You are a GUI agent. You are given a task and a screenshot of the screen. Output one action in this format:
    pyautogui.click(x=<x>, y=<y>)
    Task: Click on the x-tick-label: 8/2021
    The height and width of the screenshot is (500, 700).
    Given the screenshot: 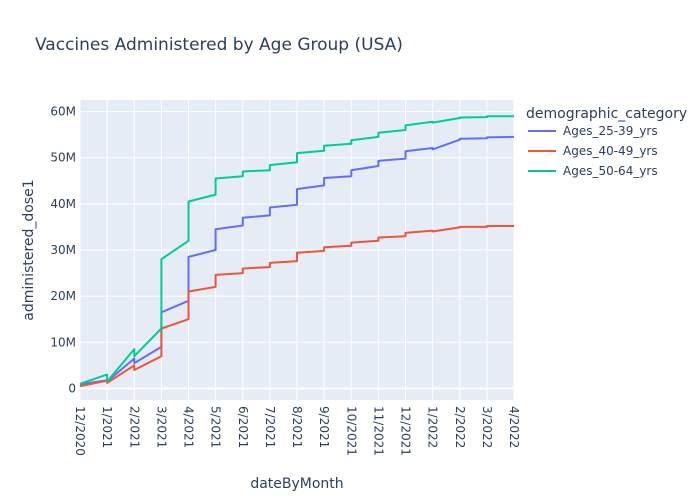 What is the action you would take?
    pyautogui.click(x=297, y=427)
    